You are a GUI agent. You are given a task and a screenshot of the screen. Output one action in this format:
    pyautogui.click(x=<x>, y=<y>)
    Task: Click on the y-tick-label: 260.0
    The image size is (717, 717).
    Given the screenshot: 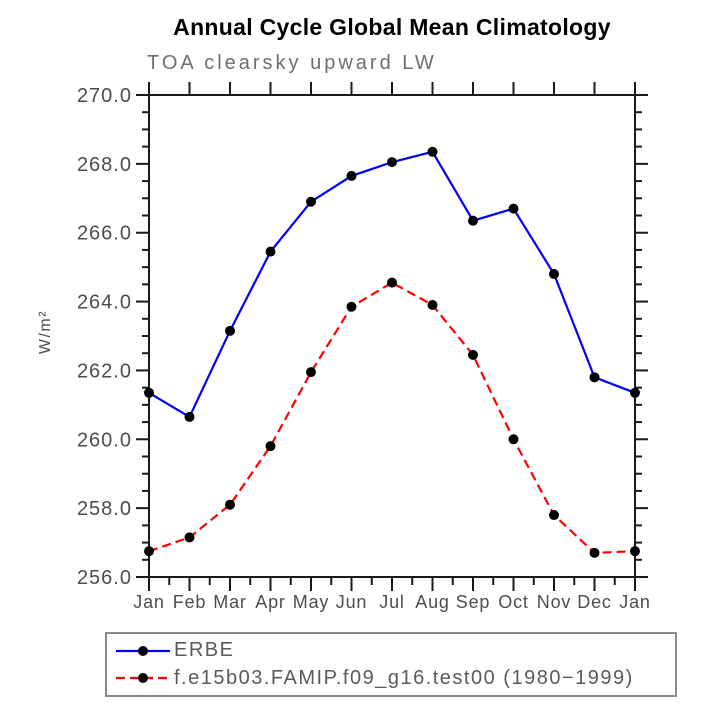 What is the action you would take?
    pyautogui.click(x=104, y=440)
    